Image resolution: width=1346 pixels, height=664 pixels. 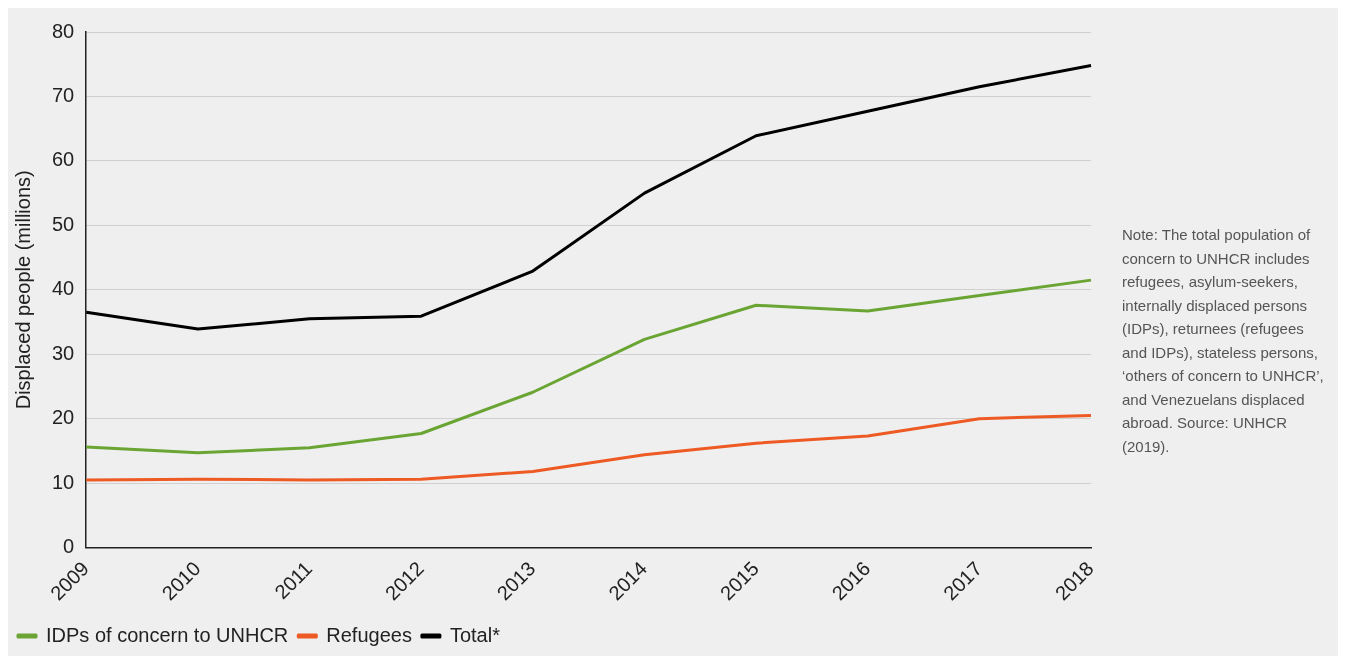 I want to click on y-tick-label: 10, so click(x=63, y=481).